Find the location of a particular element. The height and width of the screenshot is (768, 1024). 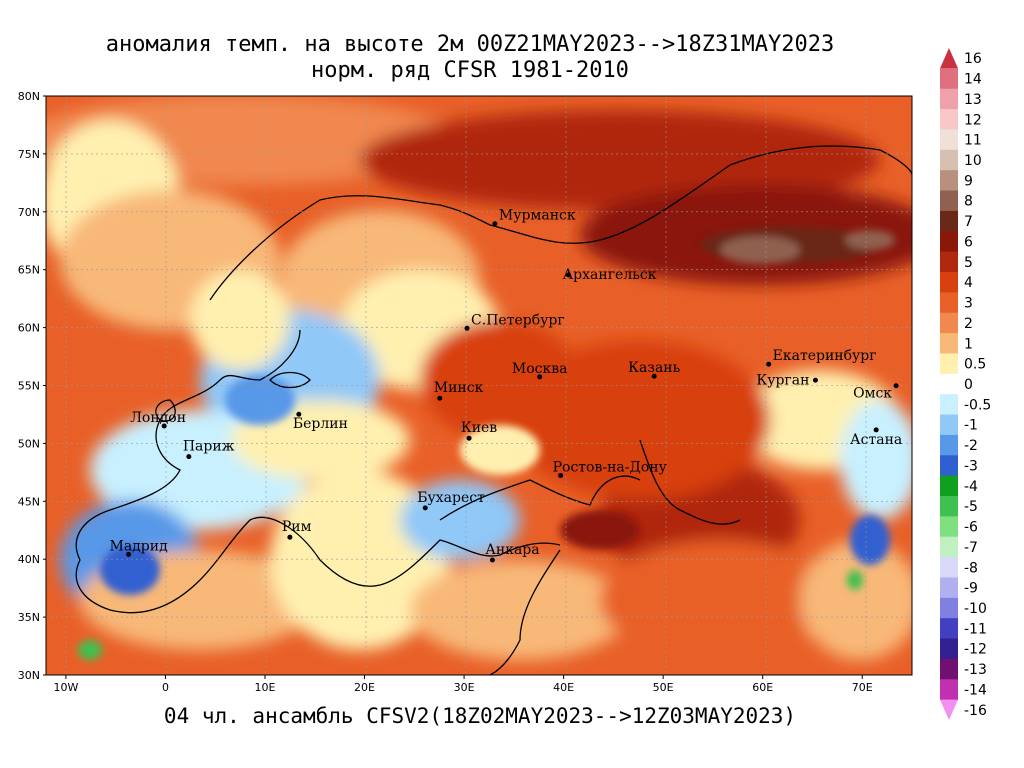

colorbar-label: -12 is located at coordinates (975, 650).